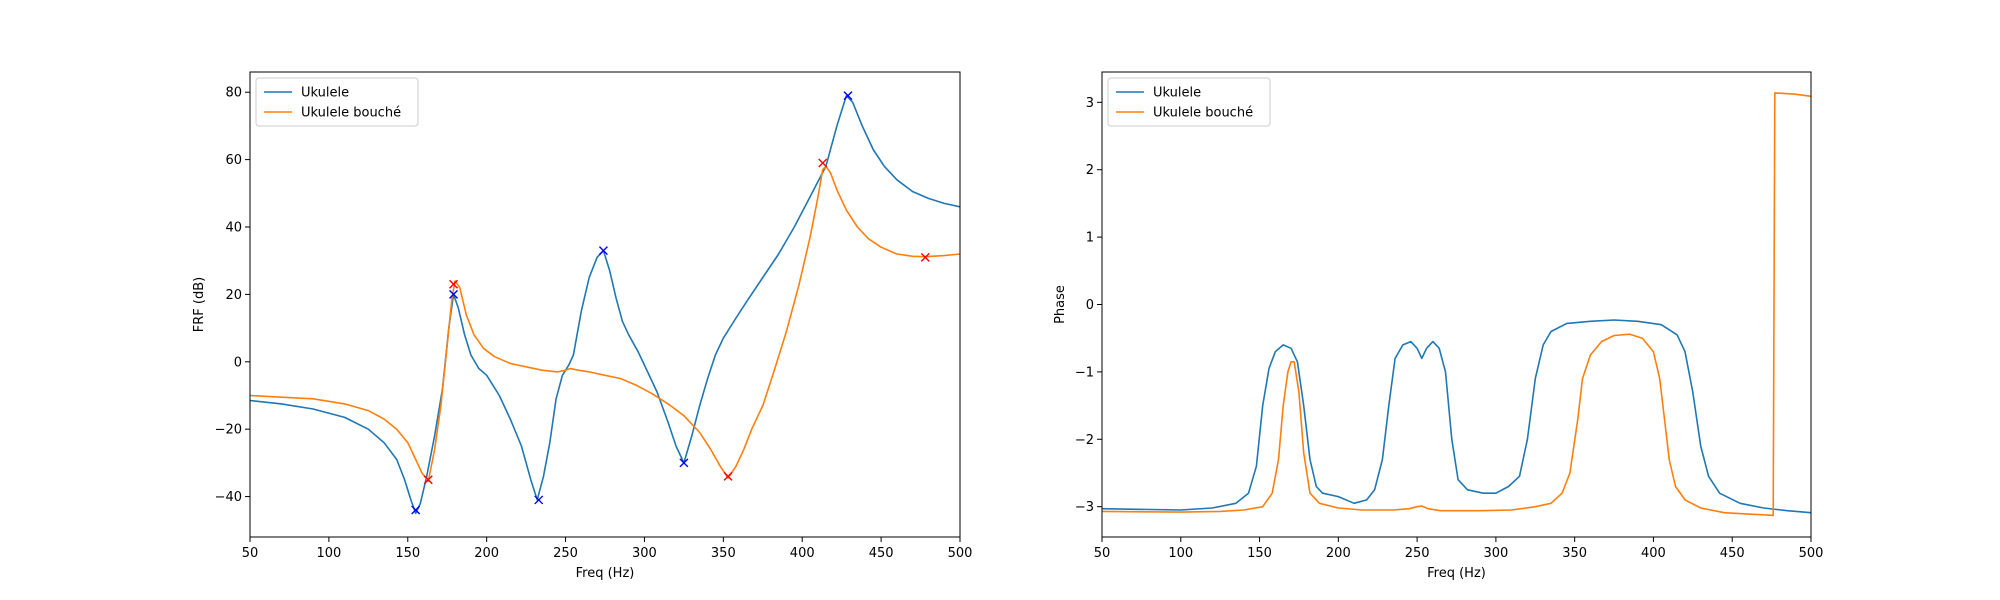  Describe the element at coordinates (1084, 372) in the screenshot. I see `y-tick-label: −1` at that location.